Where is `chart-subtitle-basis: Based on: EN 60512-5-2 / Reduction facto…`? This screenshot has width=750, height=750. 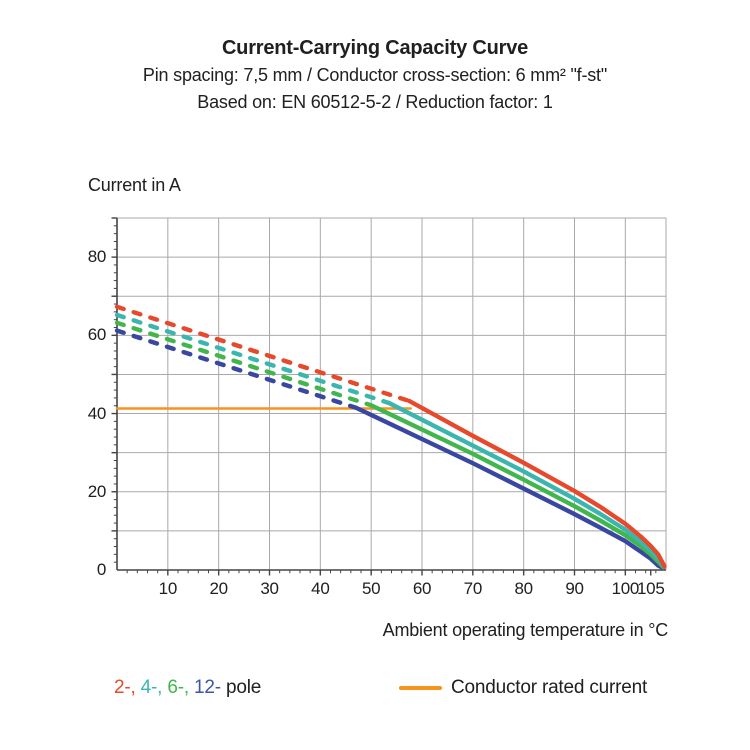 chart-subtitle-basis: Based on: EN 60512-5-2 / Reduction facto… is located at coordinates (375, 102).